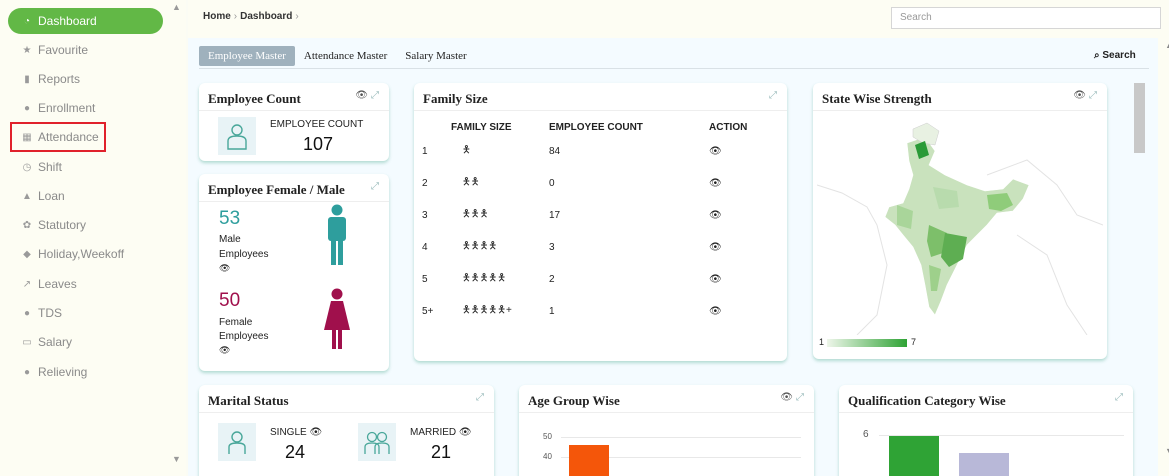 Image resolution: width=1169 pixels, height=476 pixels. Describe the element at coordinates (317, 124) in the screenshot. I see `employee-count-label: EMPLOYEE COUNT` at that location.